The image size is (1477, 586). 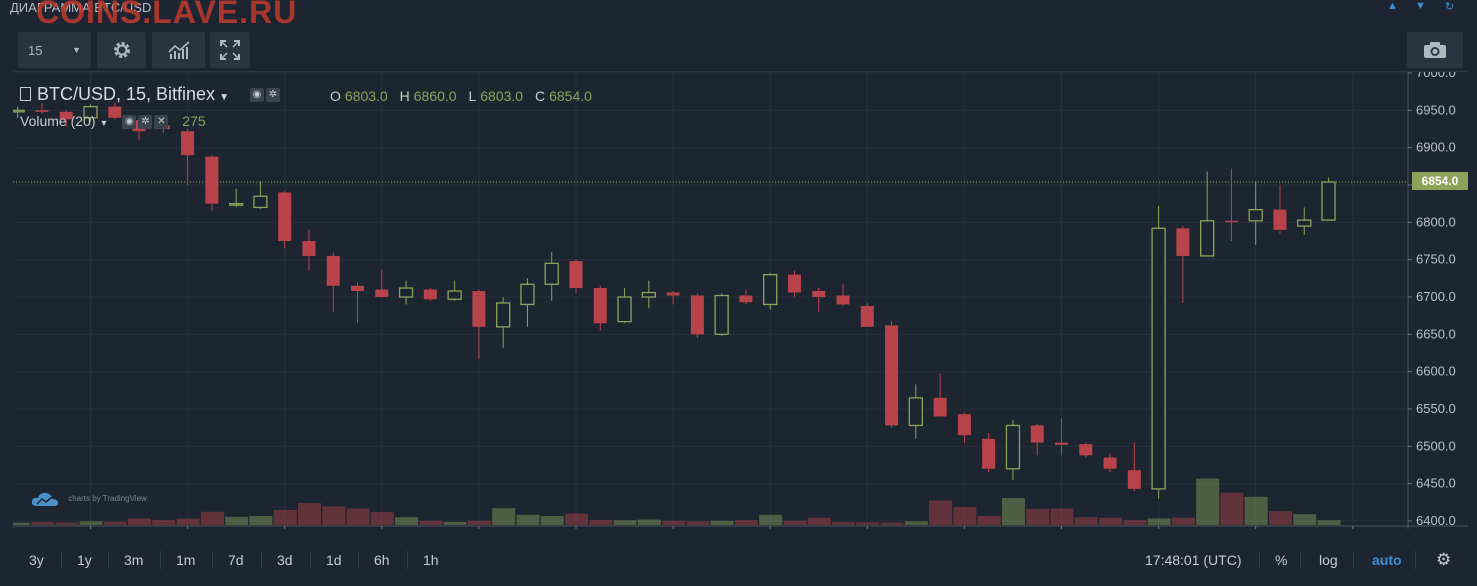 What do you see at coordinates (1444, 559) in the screenshot?
I see `gear-icon: ⚙` at bounding box center [1444, 559].